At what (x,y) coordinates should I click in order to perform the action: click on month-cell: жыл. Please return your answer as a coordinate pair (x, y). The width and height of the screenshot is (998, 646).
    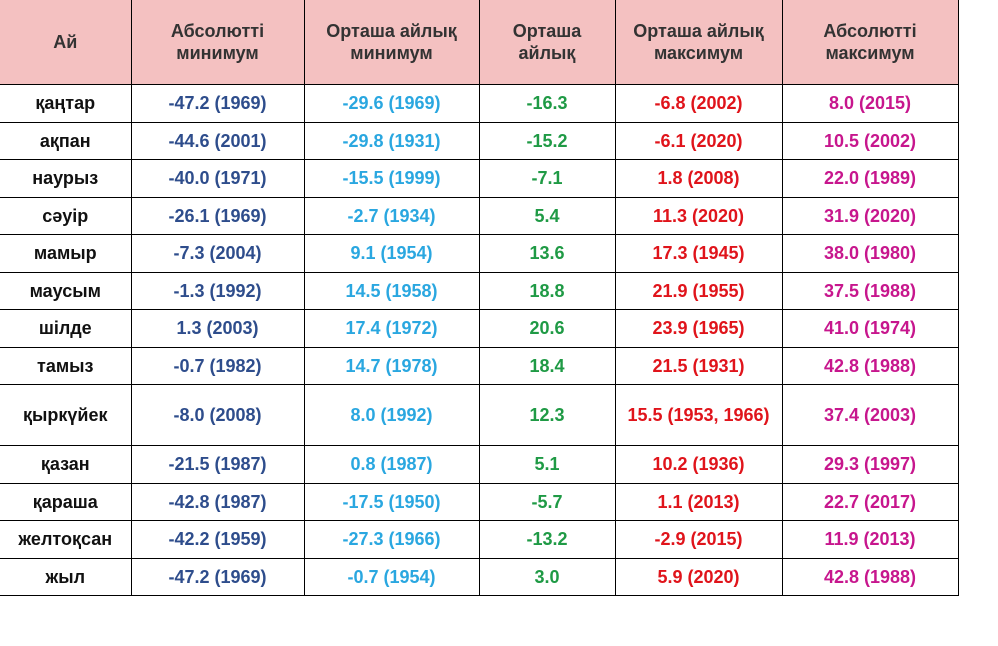
    Looking at the image, I should click on (66, 576).